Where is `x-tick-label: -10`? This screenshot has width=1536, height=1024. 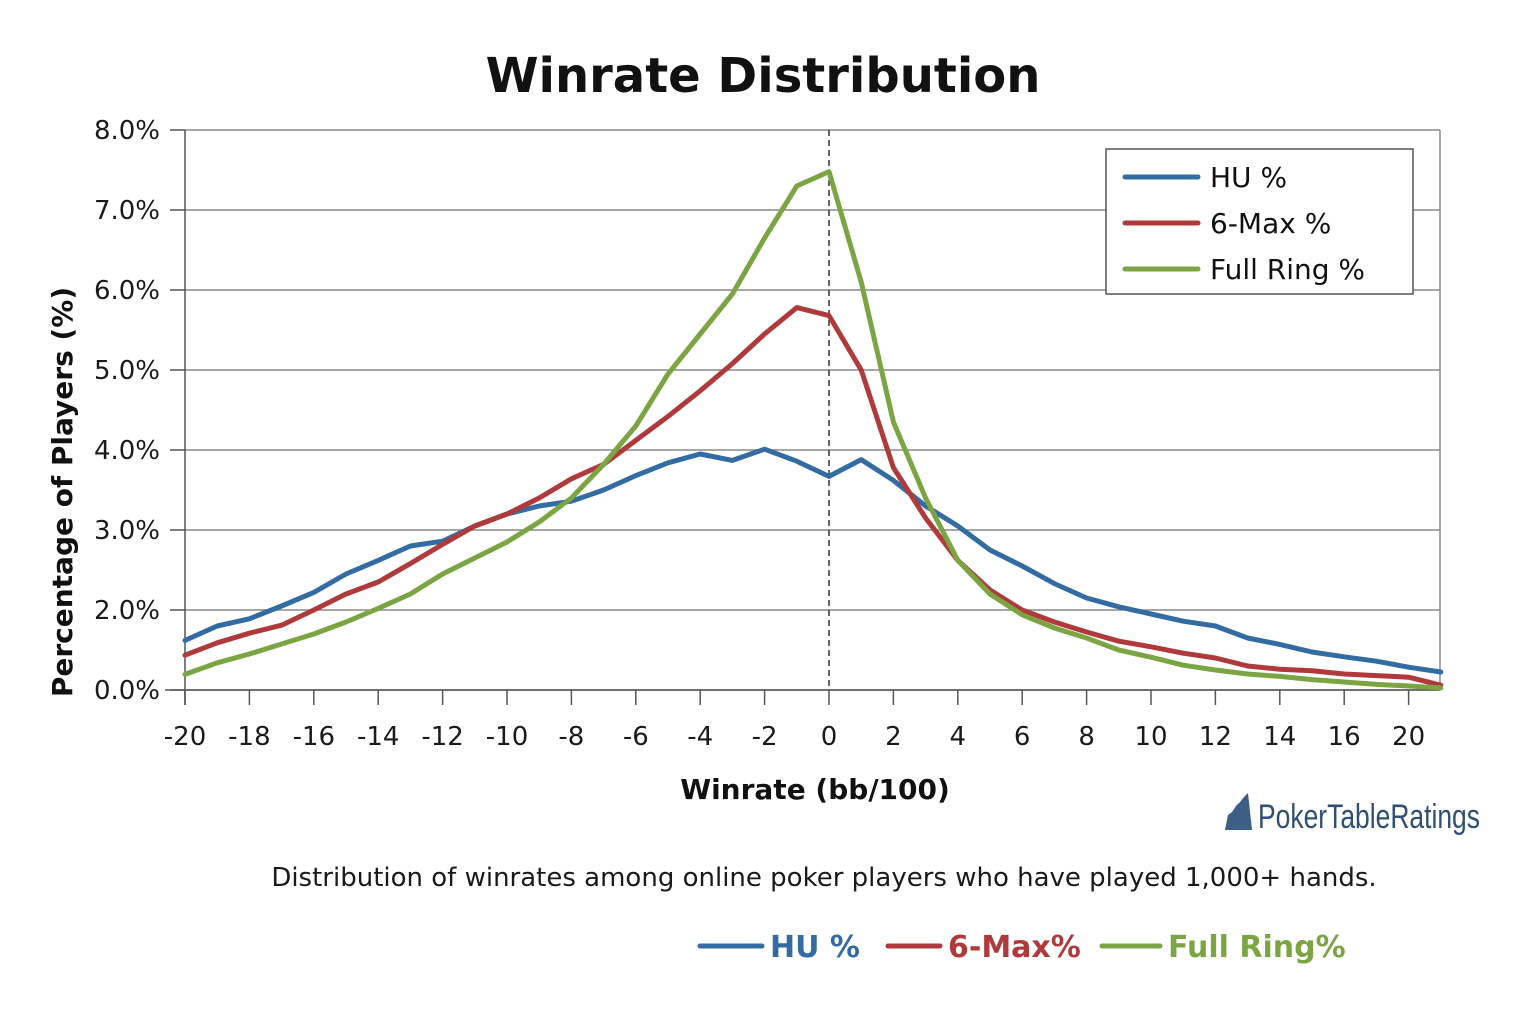 x-tick-label: -10 is located at coordinates (507, 737).